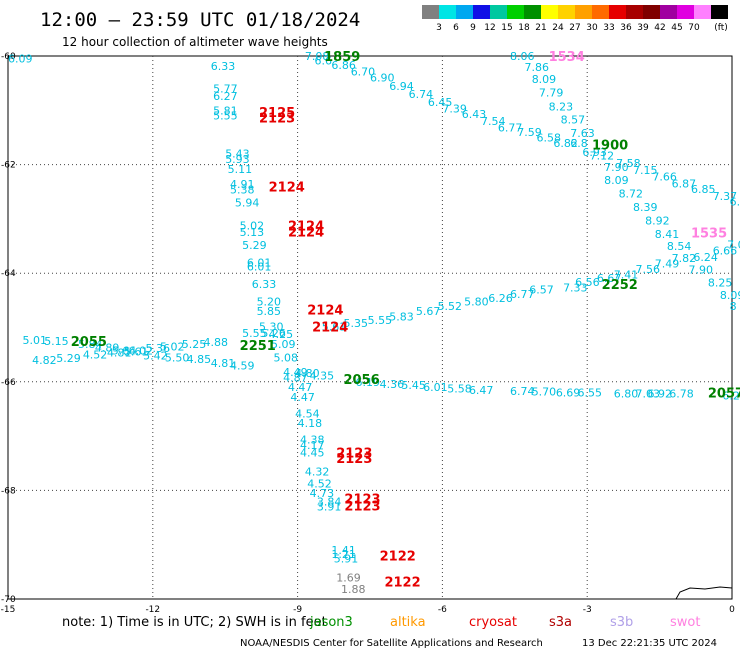 The image size is (740, 650). Describe the element at coordinates (582, 133) in the screenshot. I see `swh-label: 7.63` at that location.